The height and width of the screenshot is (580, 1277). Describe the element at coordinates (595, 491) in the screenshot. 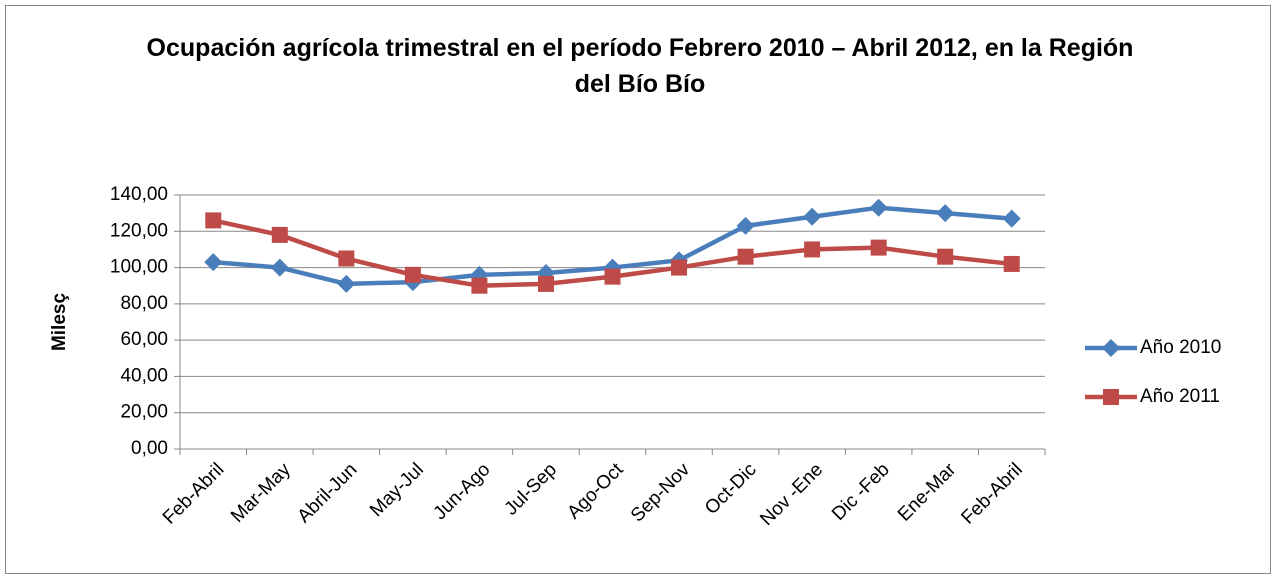

I see `x-tick-label: Ago-Oct` at that location.